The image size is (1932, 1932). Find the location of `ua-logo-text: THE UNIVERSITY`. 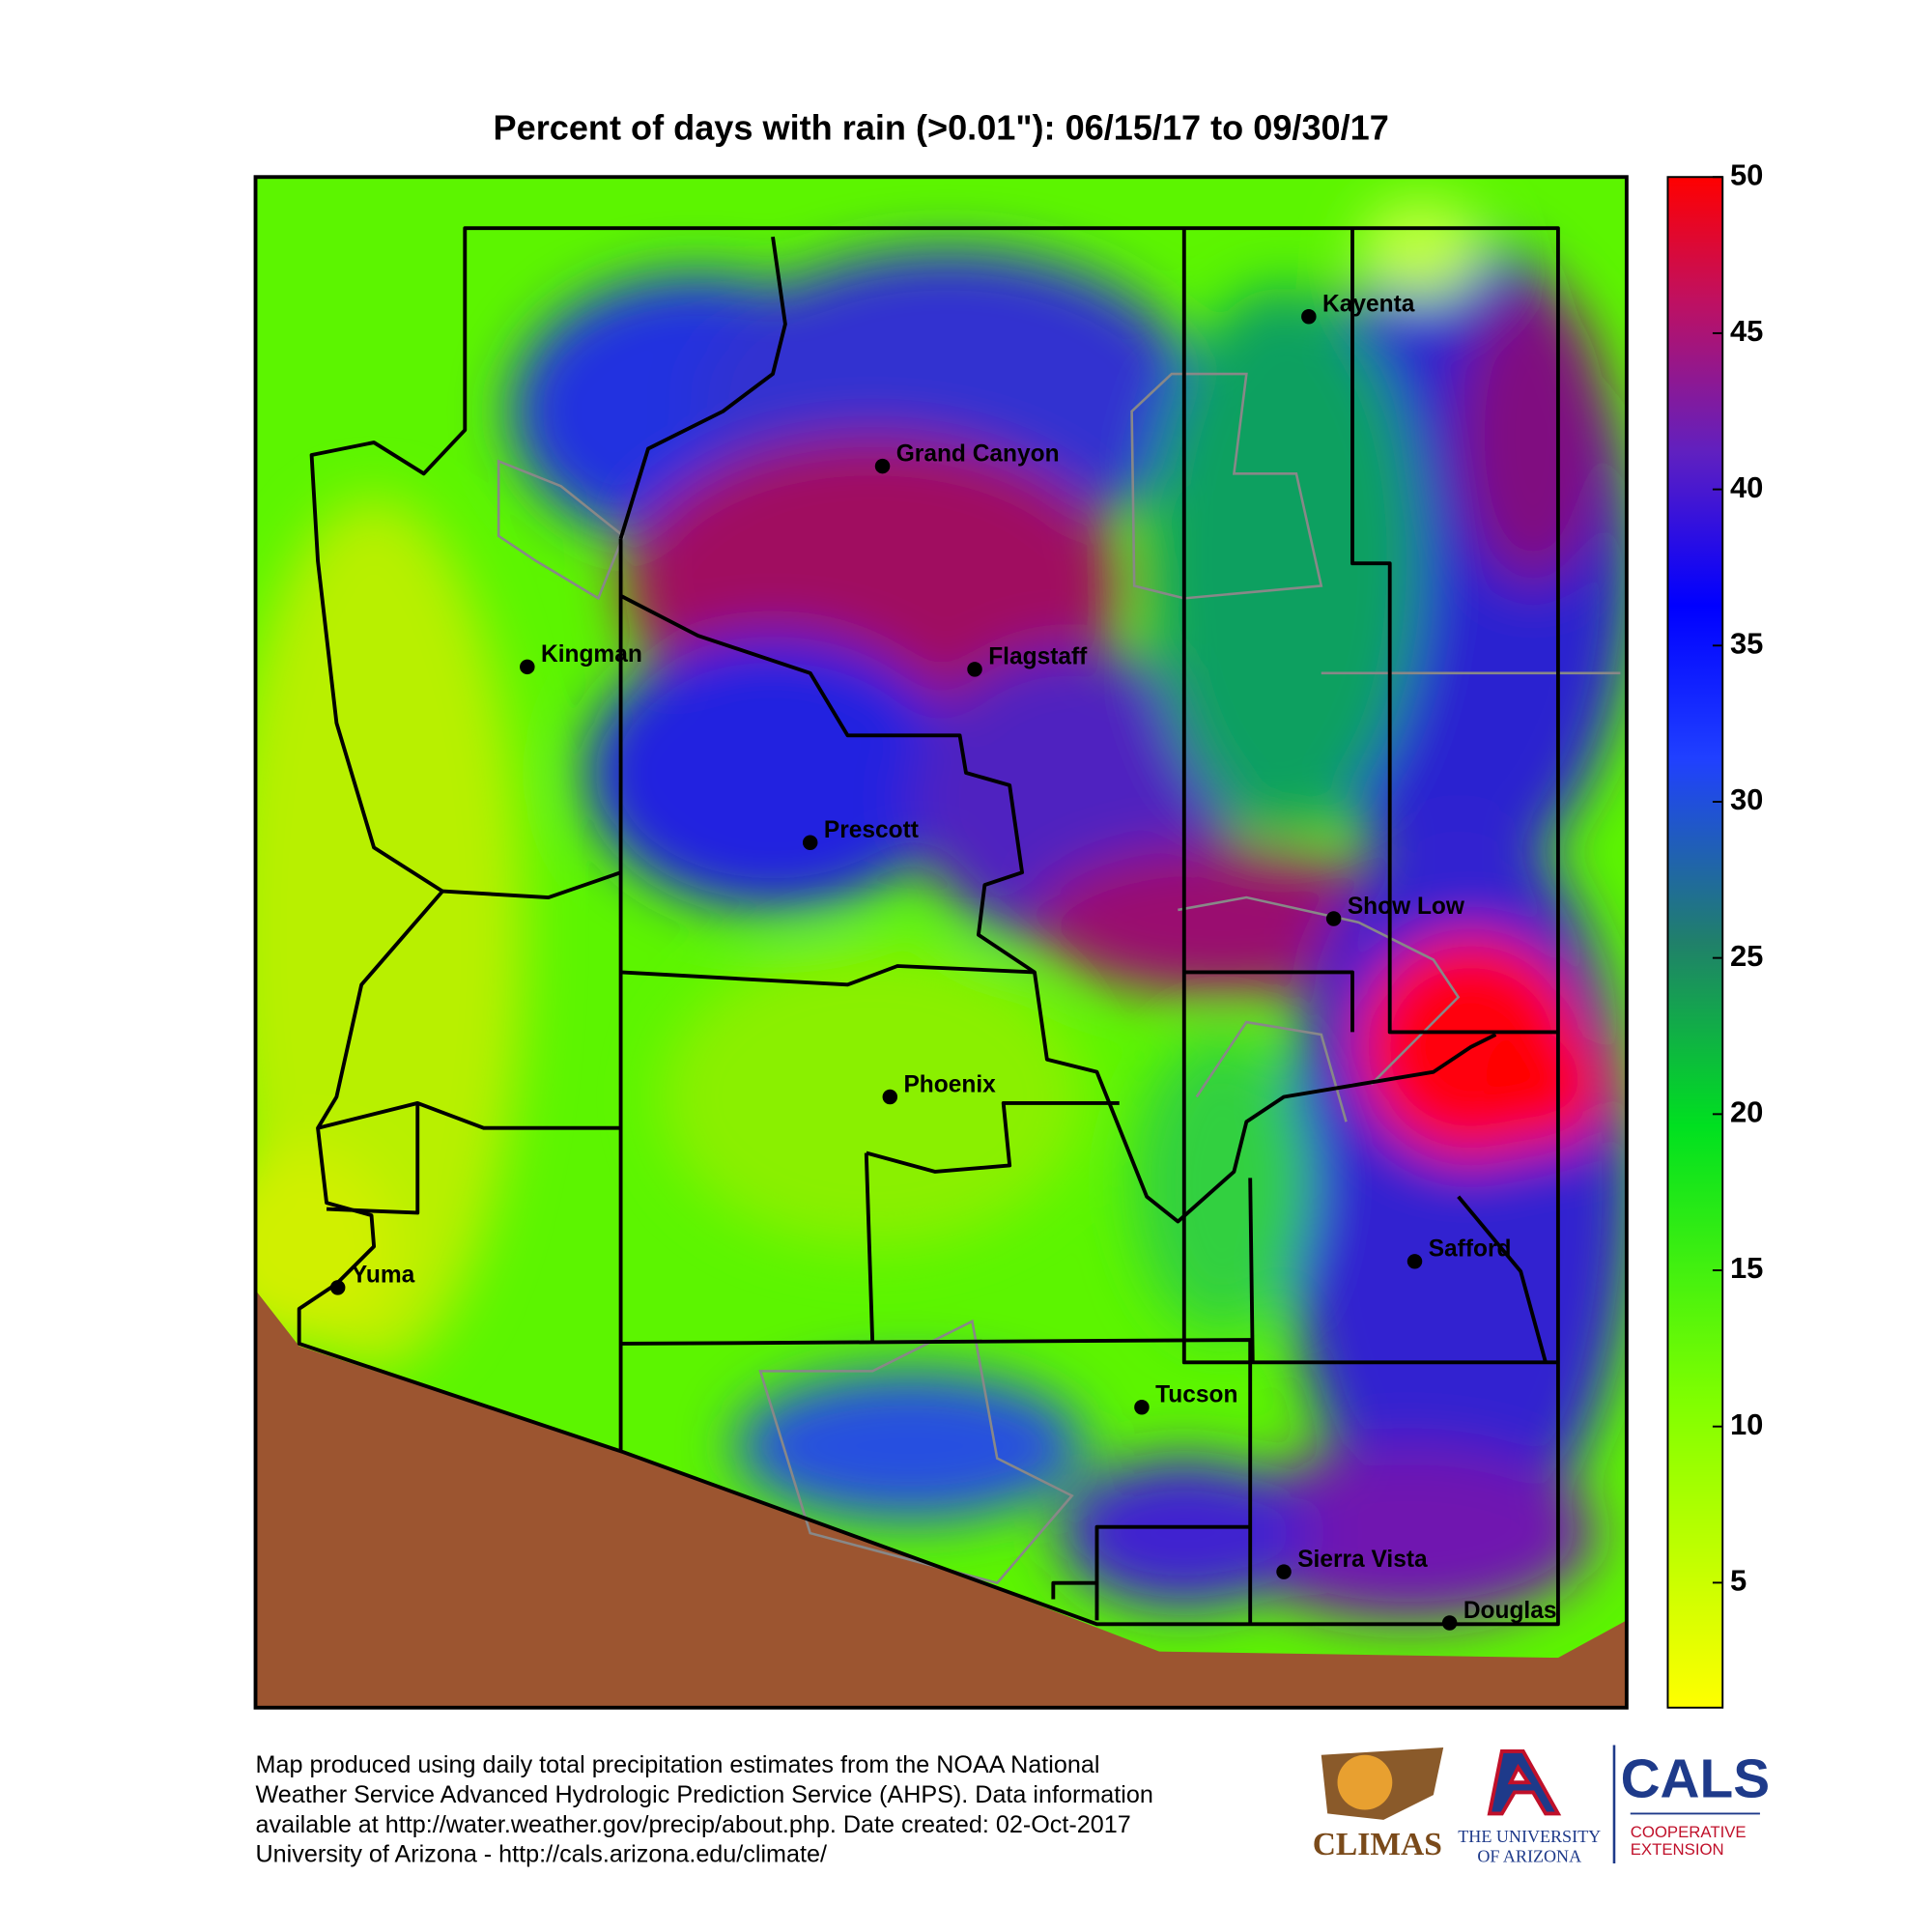

ua-logo-text: THE UNIVERSITY is located at coordinates (1529, 1836).